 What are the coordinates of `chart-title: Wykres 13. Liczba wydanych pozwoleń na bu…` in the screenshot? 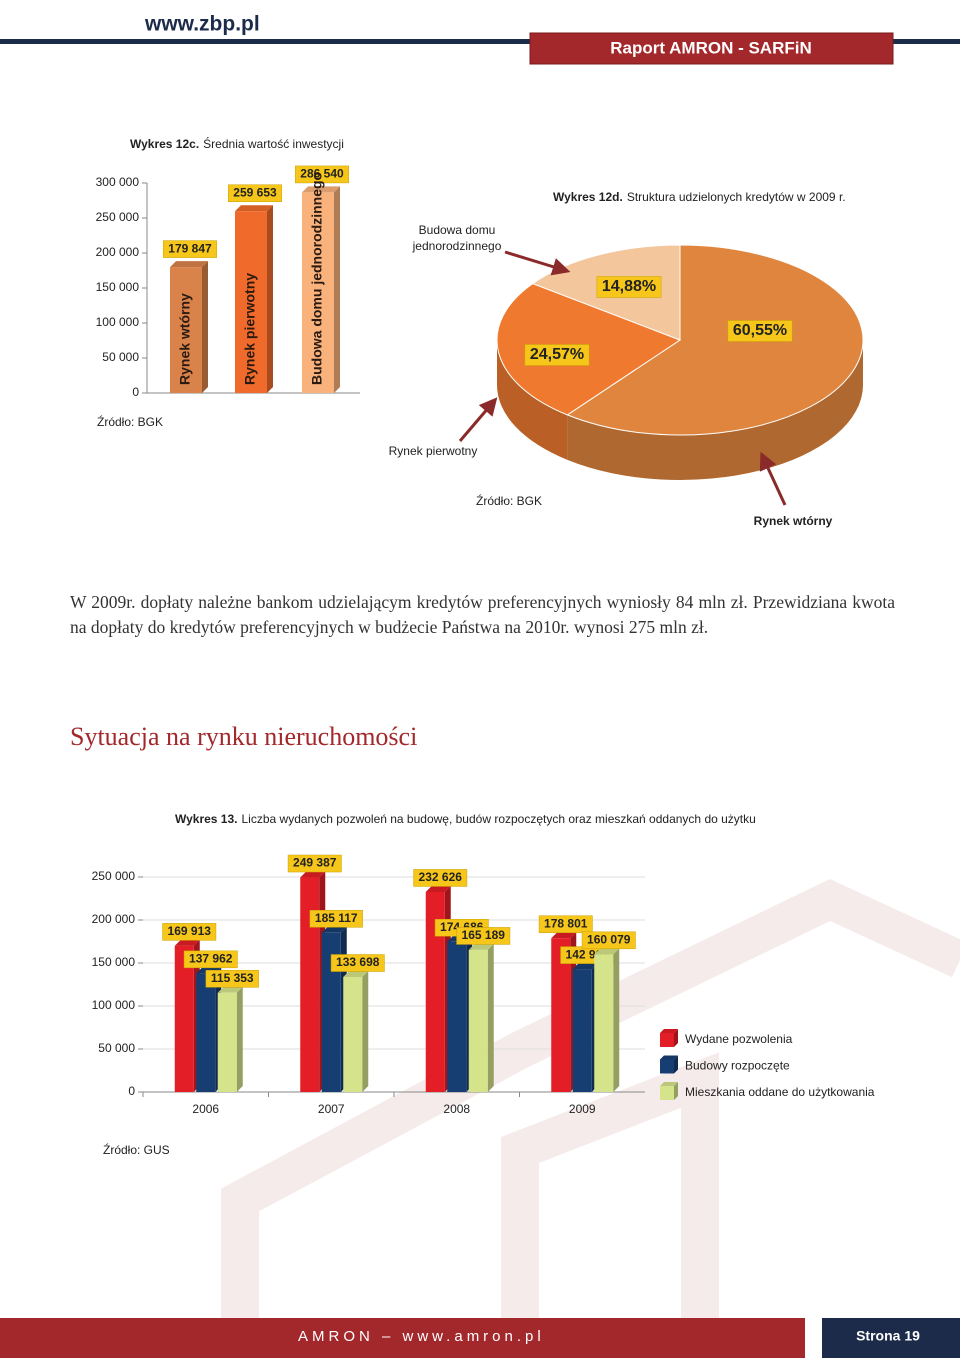 It's located at (465, 819).